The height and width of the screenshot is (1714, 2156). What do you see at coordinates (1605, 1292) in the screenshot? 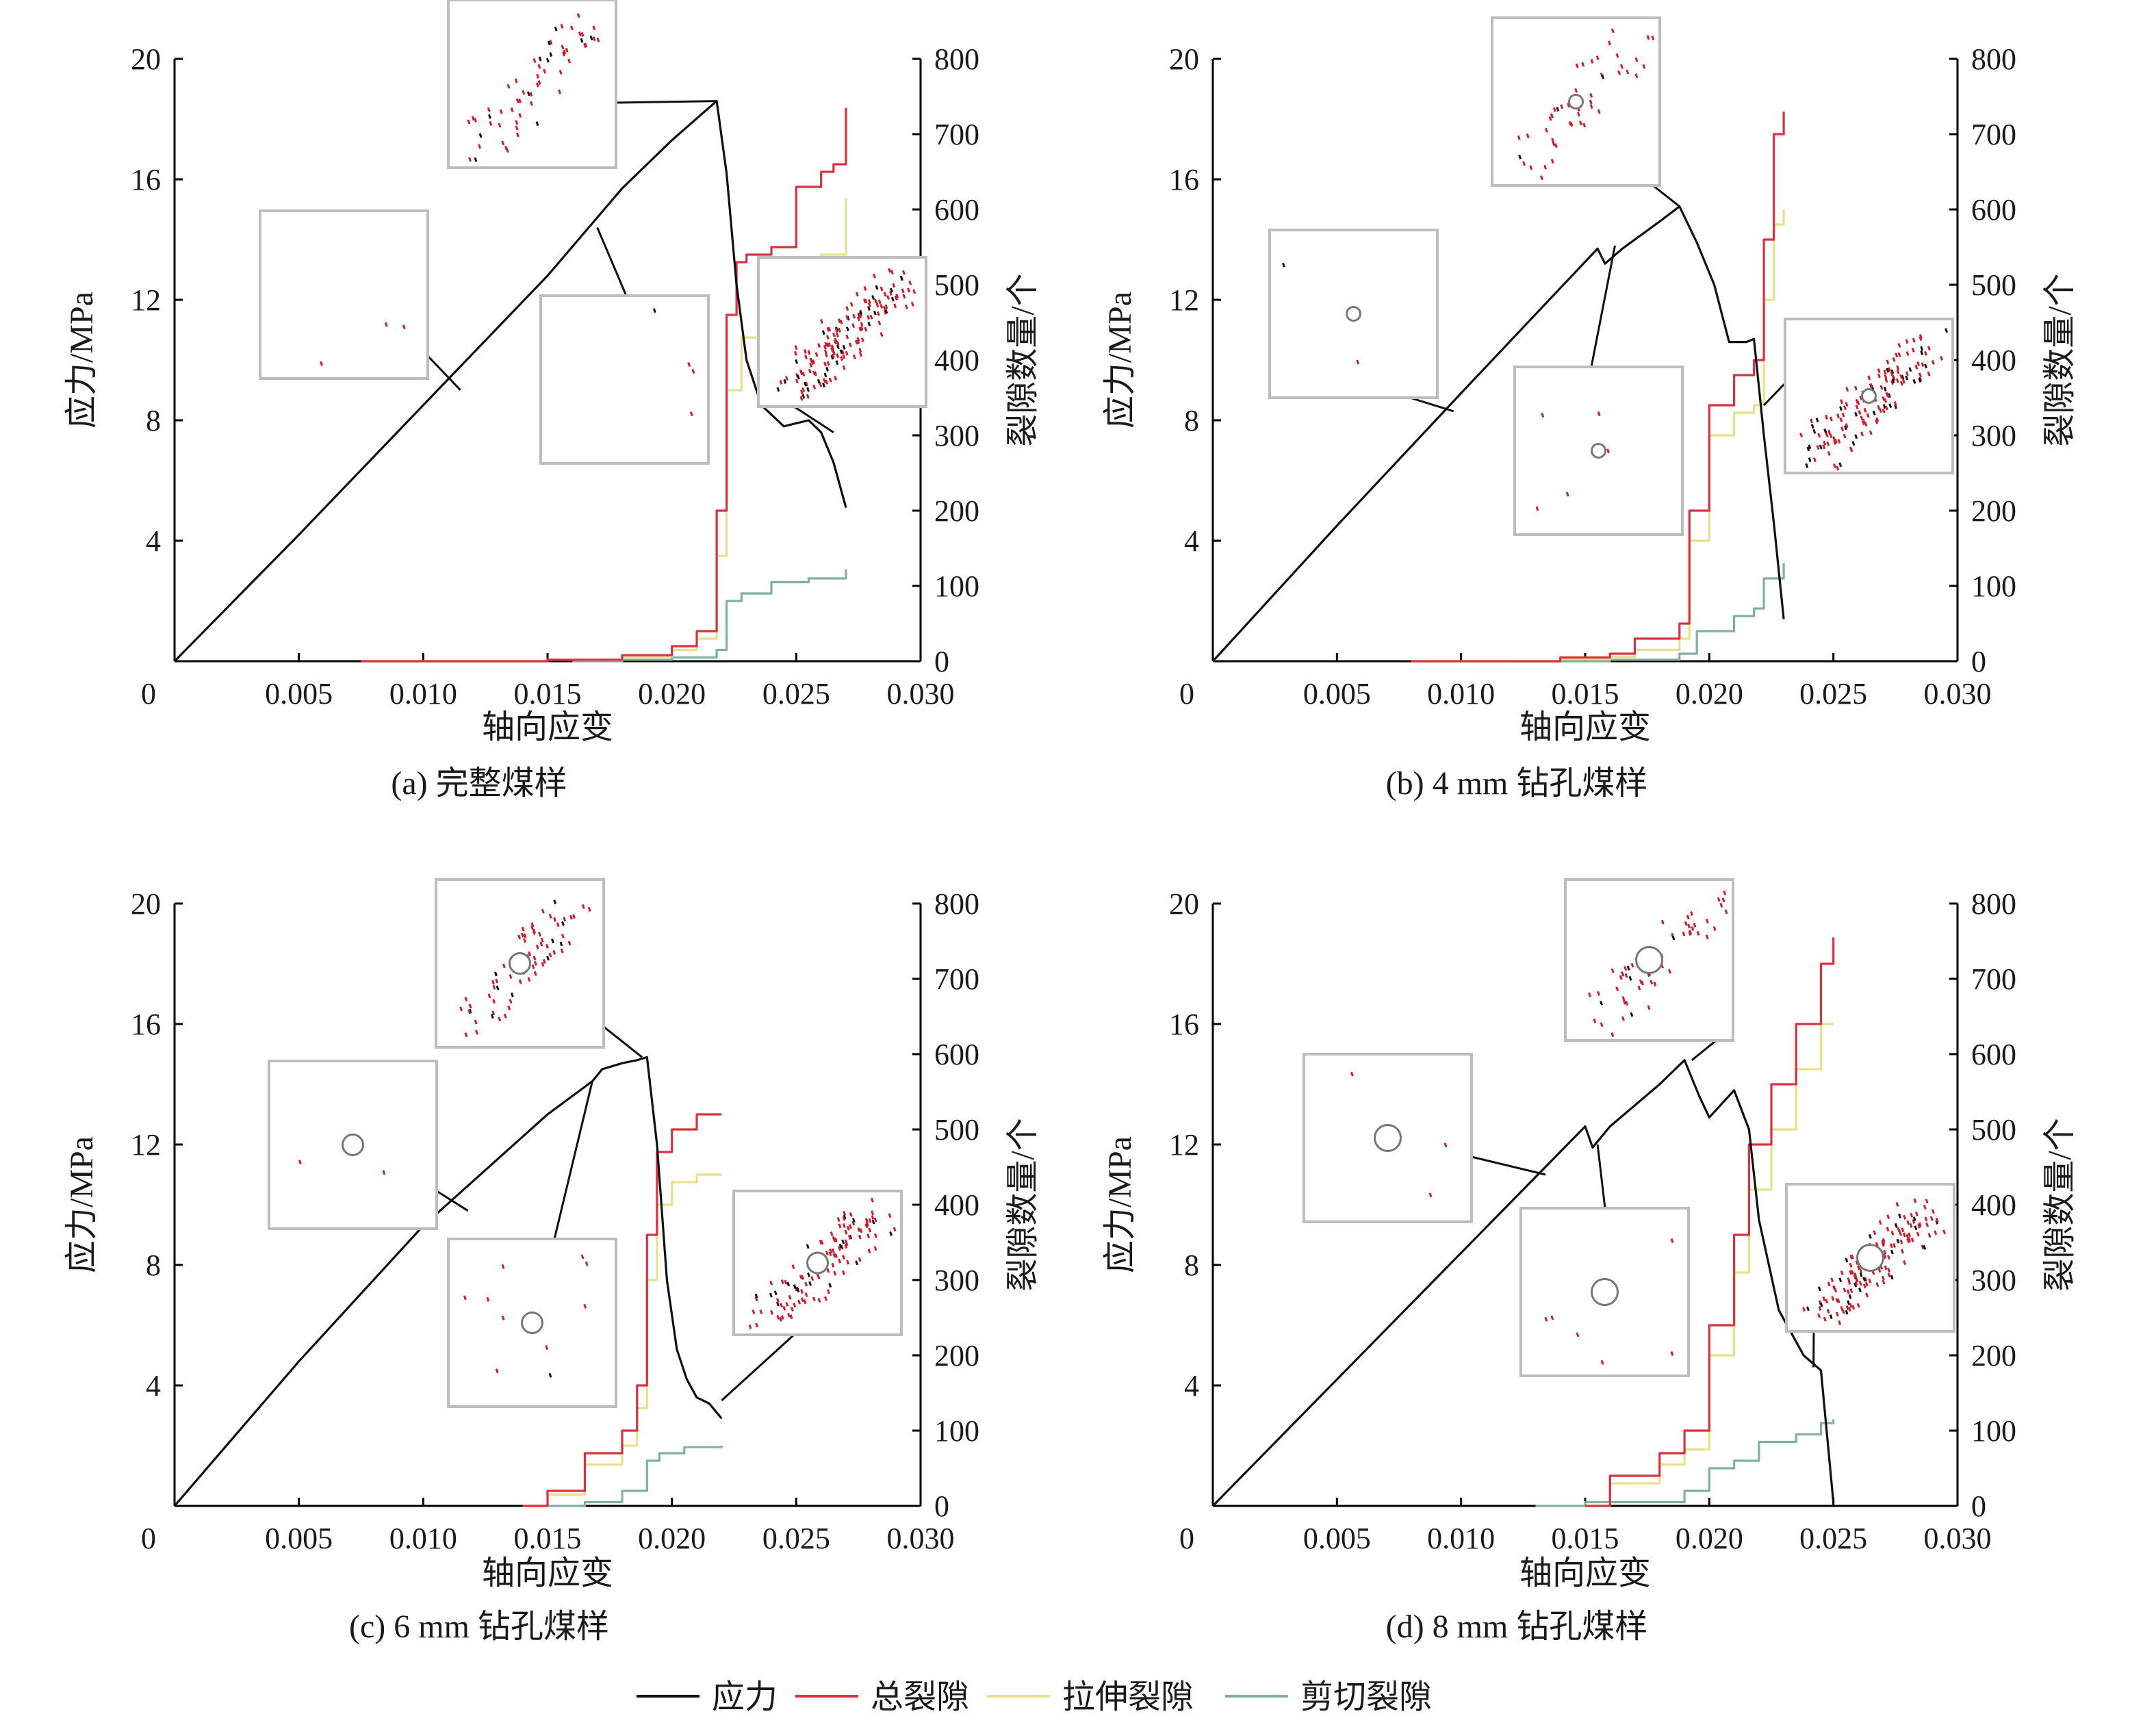
I see `borehole-circle` at bounding box center [1605, 1292].